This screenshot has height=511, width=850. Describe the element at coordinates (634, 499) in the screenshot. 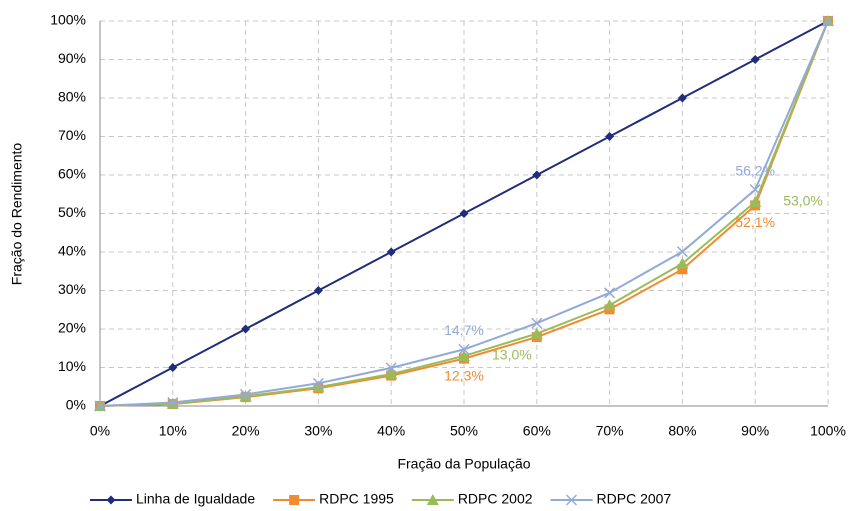

I see `legend-label: RDPC 2007` at that location.